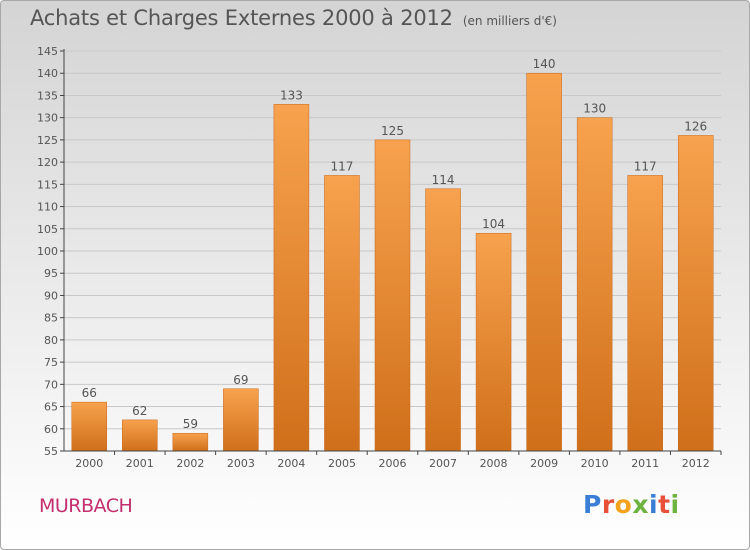  What do you see at coordinates (291, 278) in the screenshot?
I see `bar-2004` at bounding box center [291, 278].